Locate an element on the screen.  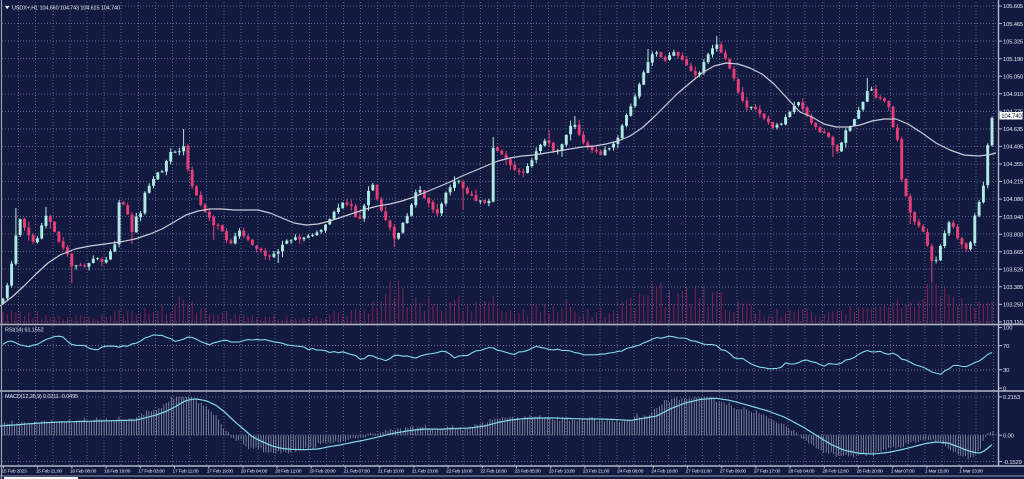
svg-text: 17 Feb 11:00 is located at coordinates (186, 472).